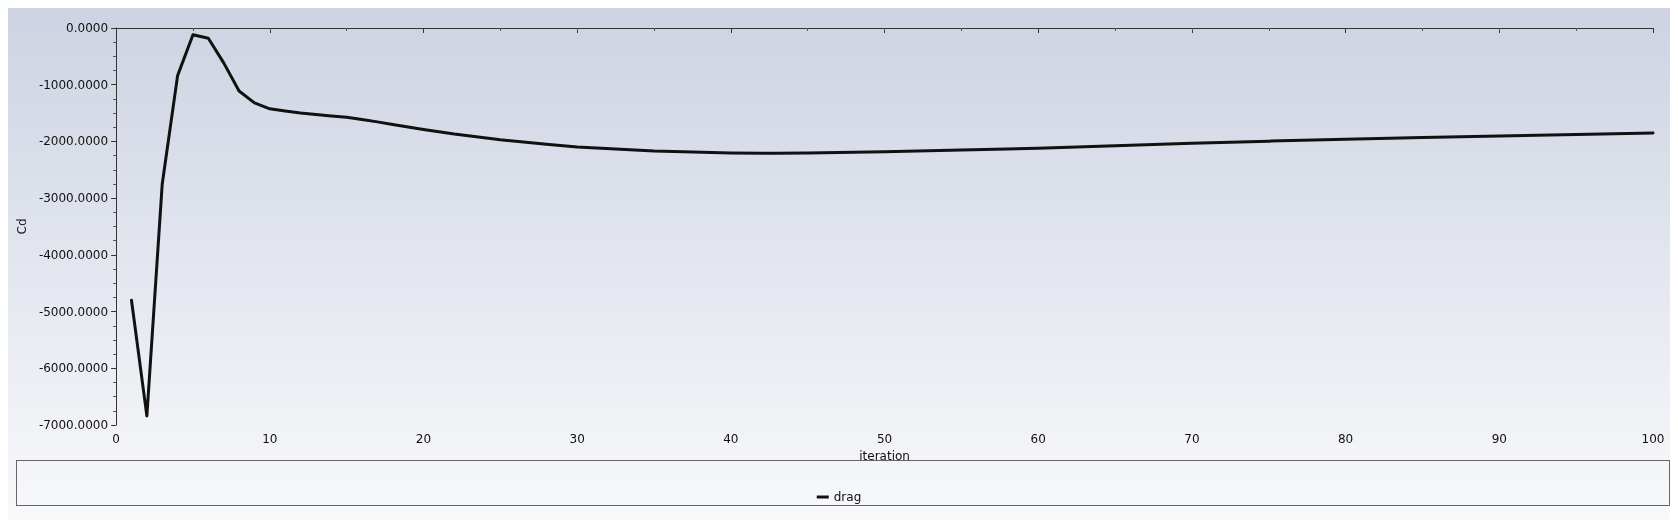  Describe the element at coordinates (1653, 439) in the screenshot. I see `x-tick-label: 100` at that location.